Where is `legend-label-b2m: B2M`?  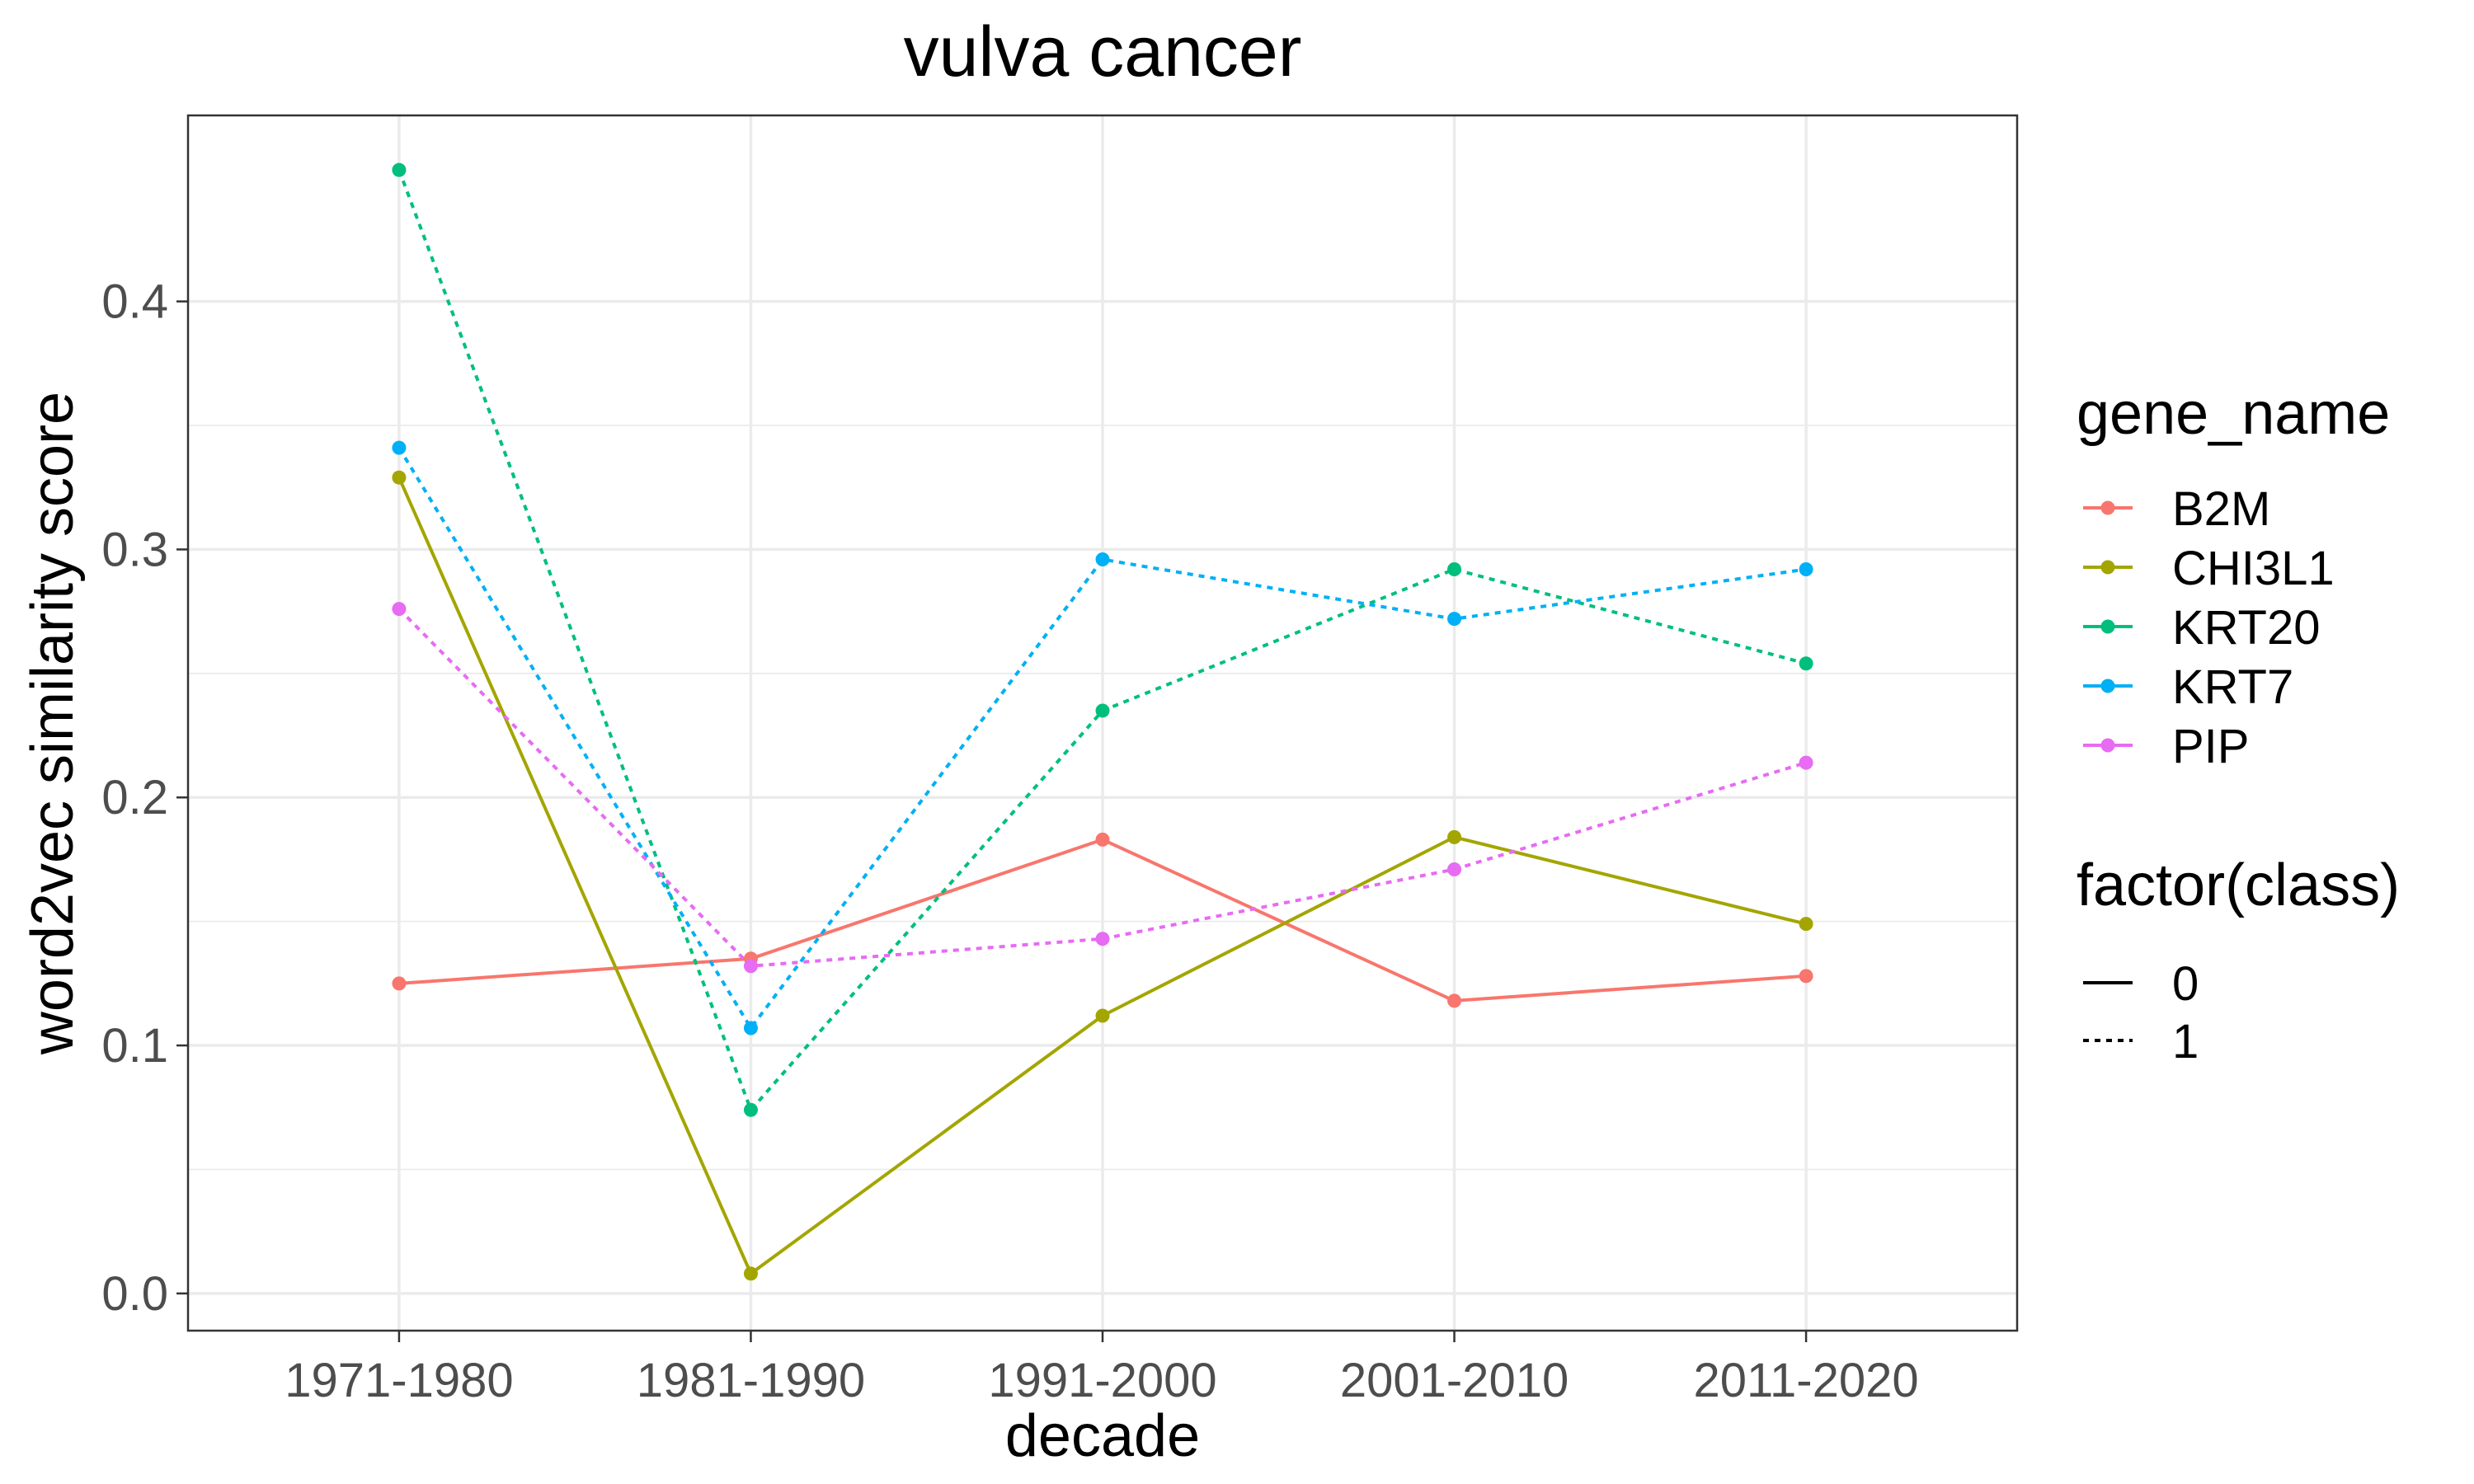
legend-label-b2m: B2M is located at coordinates (2221, 509).